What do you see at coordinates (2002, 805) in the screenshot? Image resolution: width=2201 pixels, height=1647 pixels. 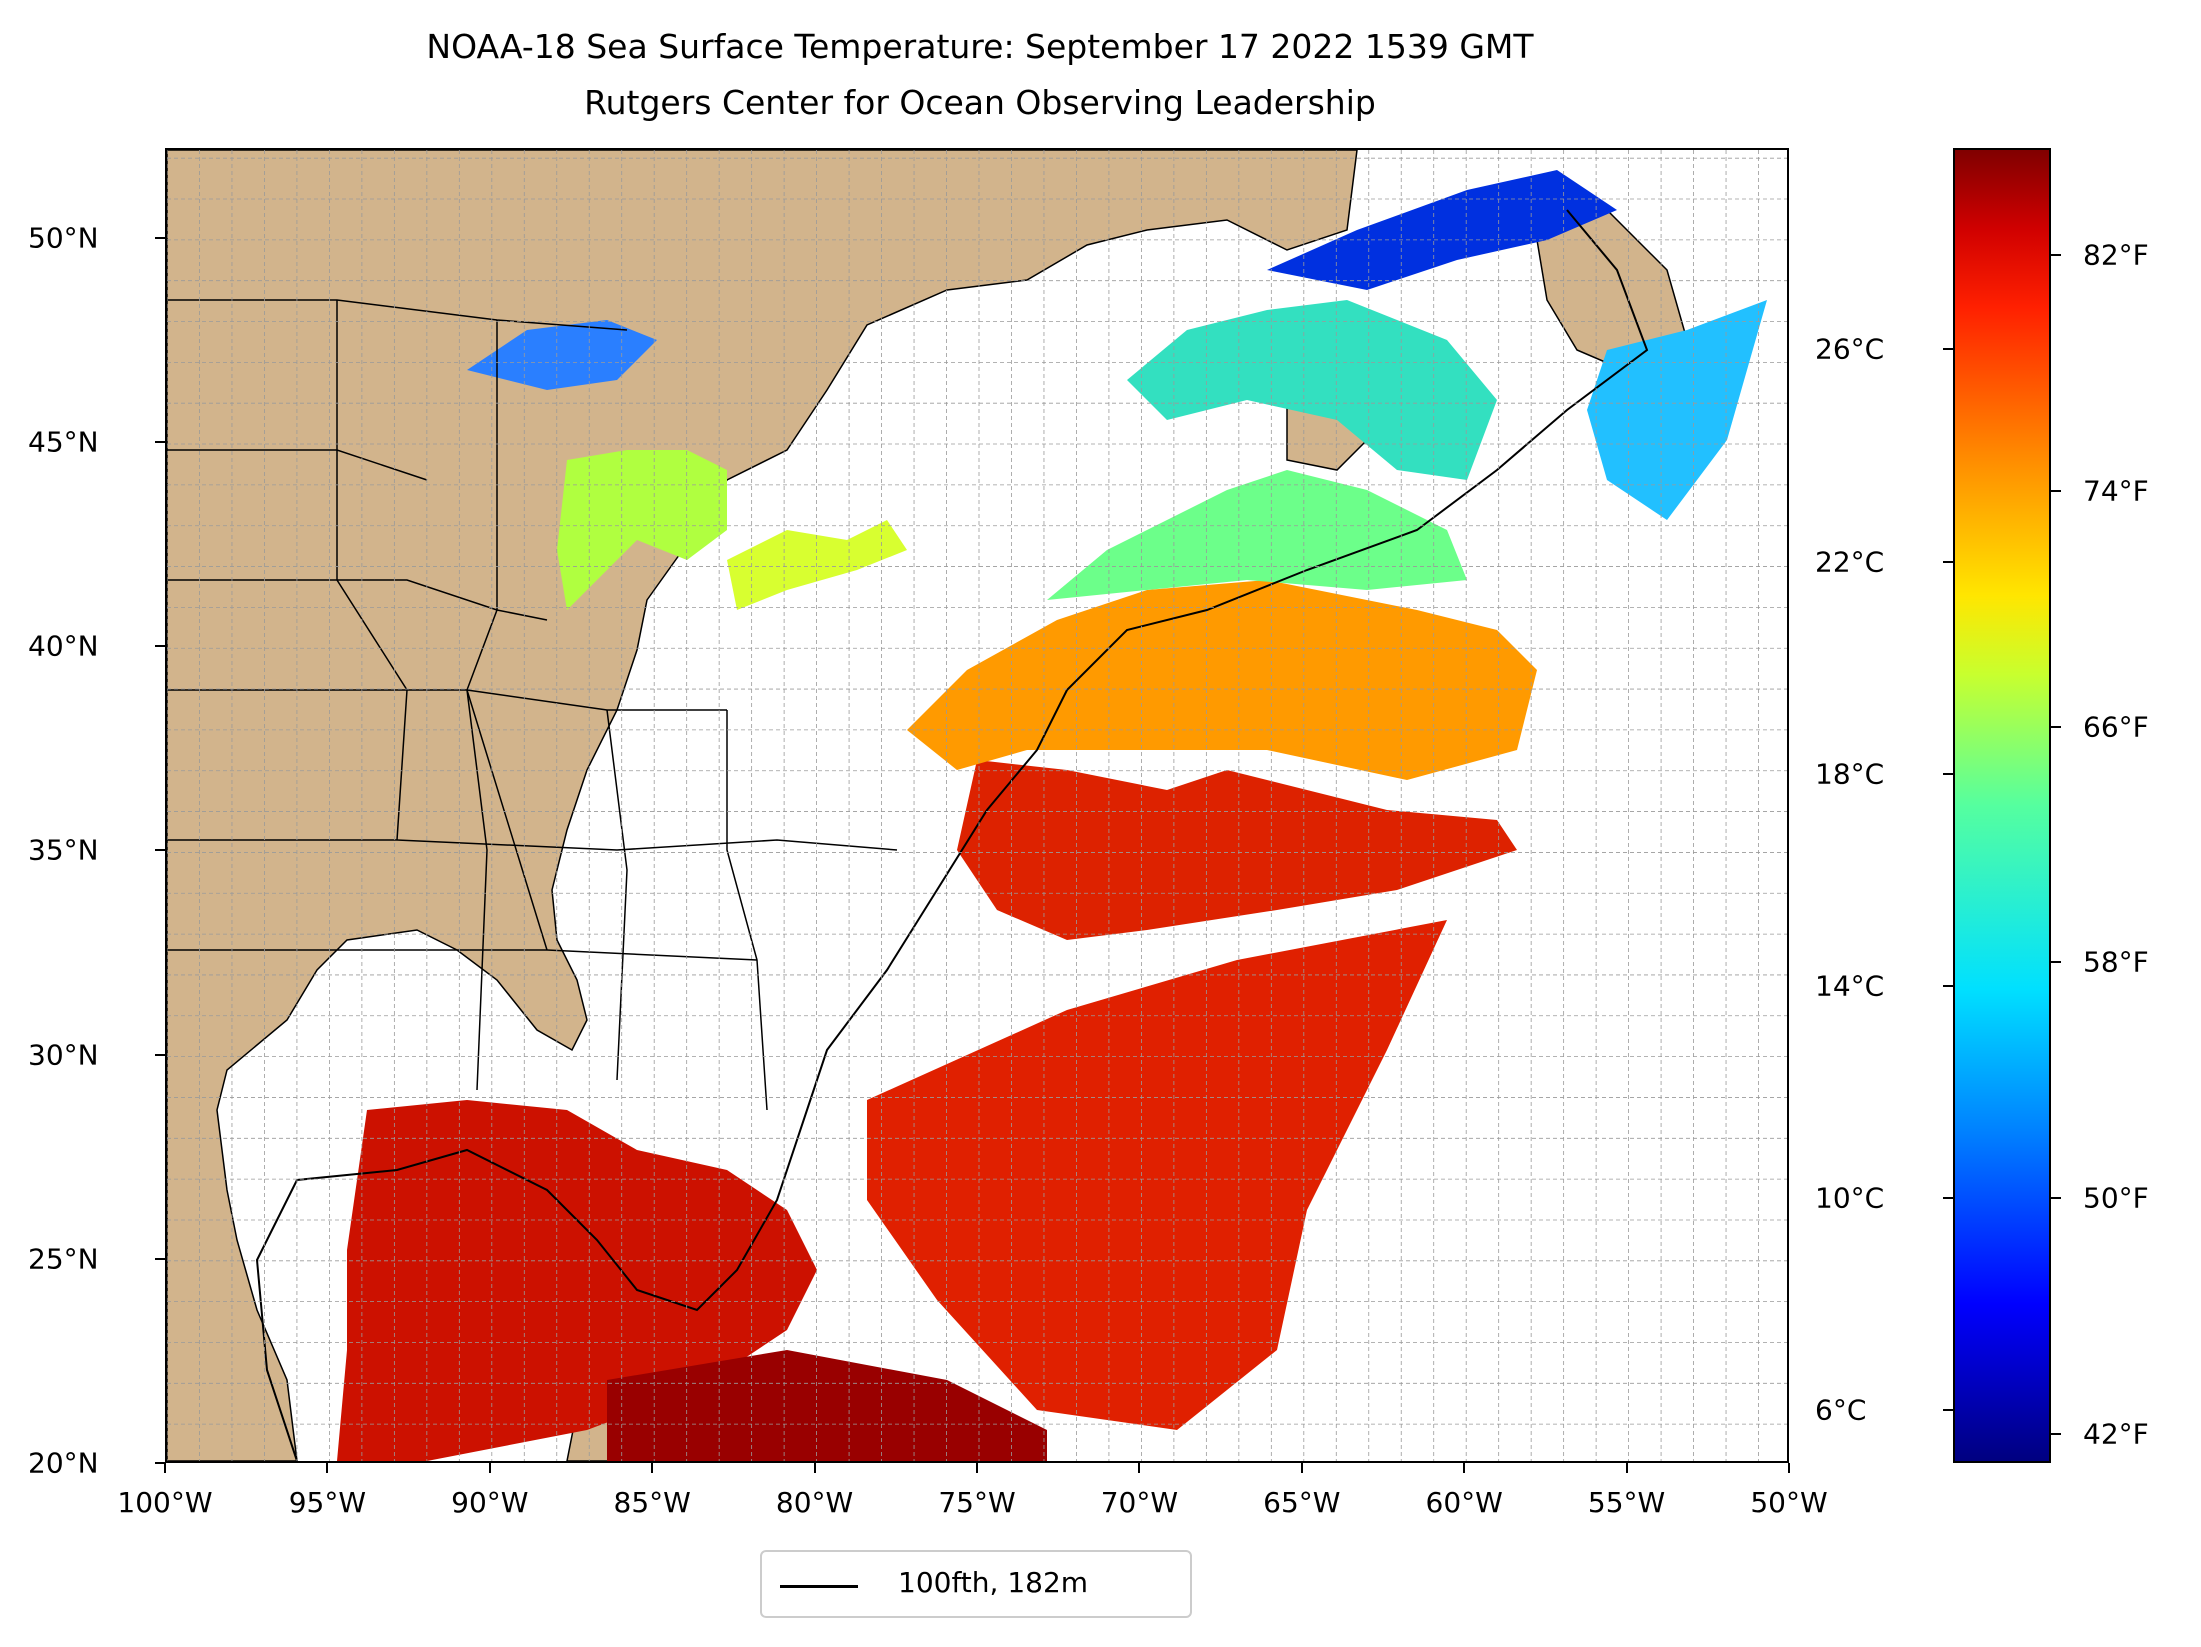 I see `colorbar` at bounding box center [2002, 805].